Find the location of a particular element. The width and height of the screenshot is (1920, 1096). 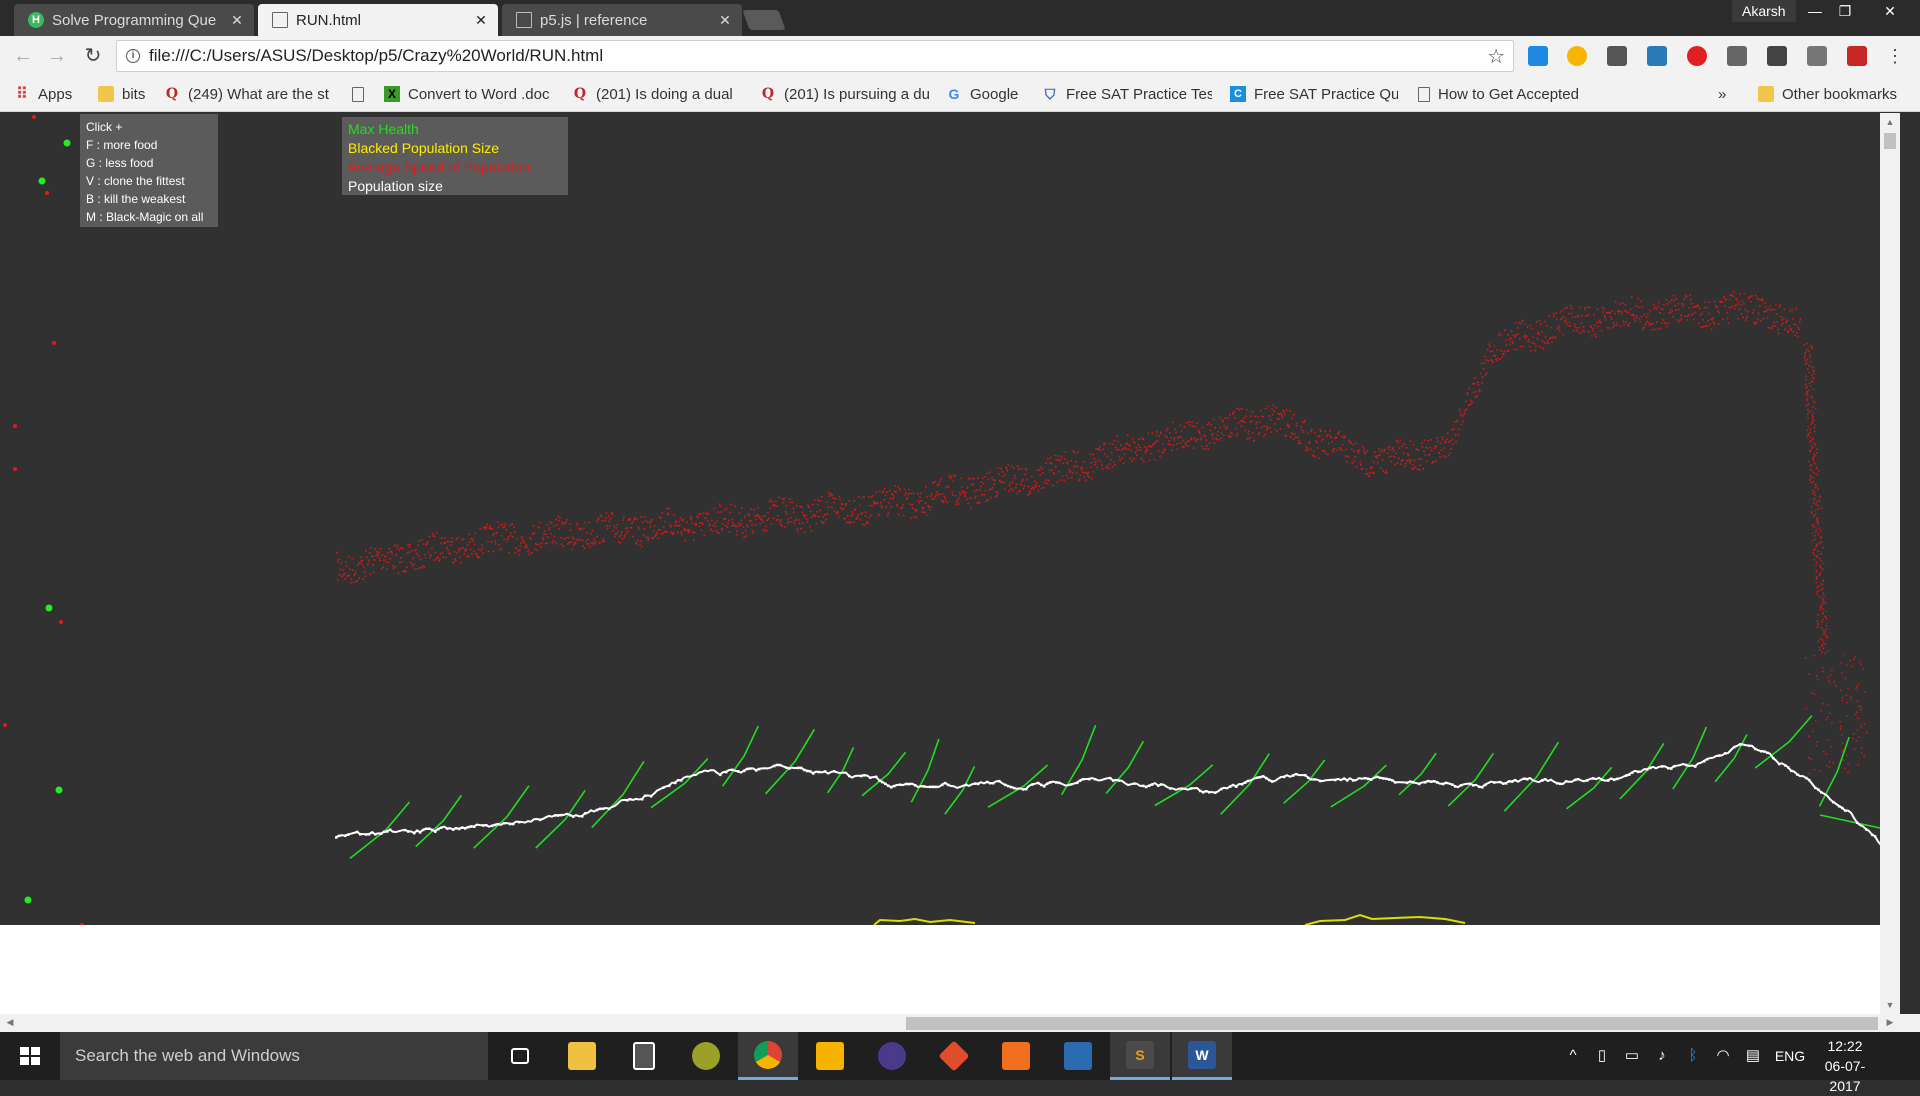

bookmark-how-to-get-accepted: How to Get Accepted is located at coordinates (1503, 94).